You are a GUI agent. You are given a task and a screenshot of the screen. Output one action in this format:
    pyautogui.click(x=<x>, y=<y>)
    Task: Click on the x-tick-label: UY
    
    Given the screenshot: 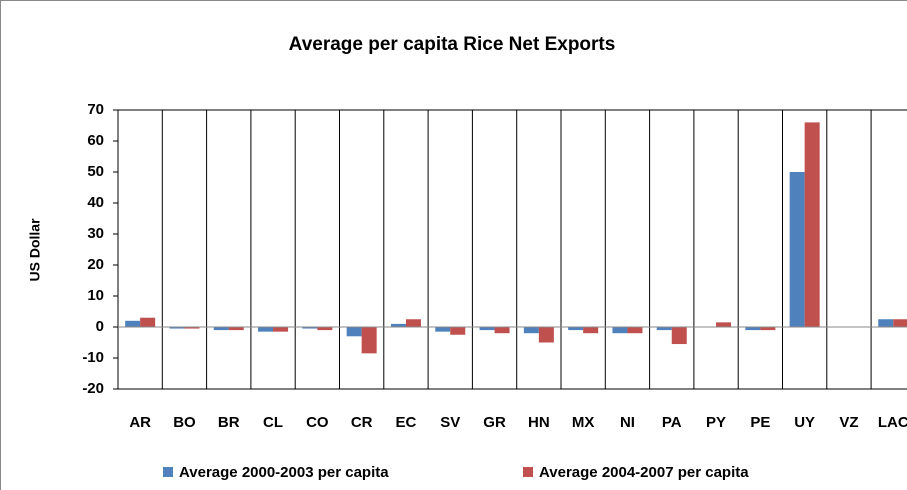 What is the action you would take?
    pyautogui.click(x=804, y=422)
    